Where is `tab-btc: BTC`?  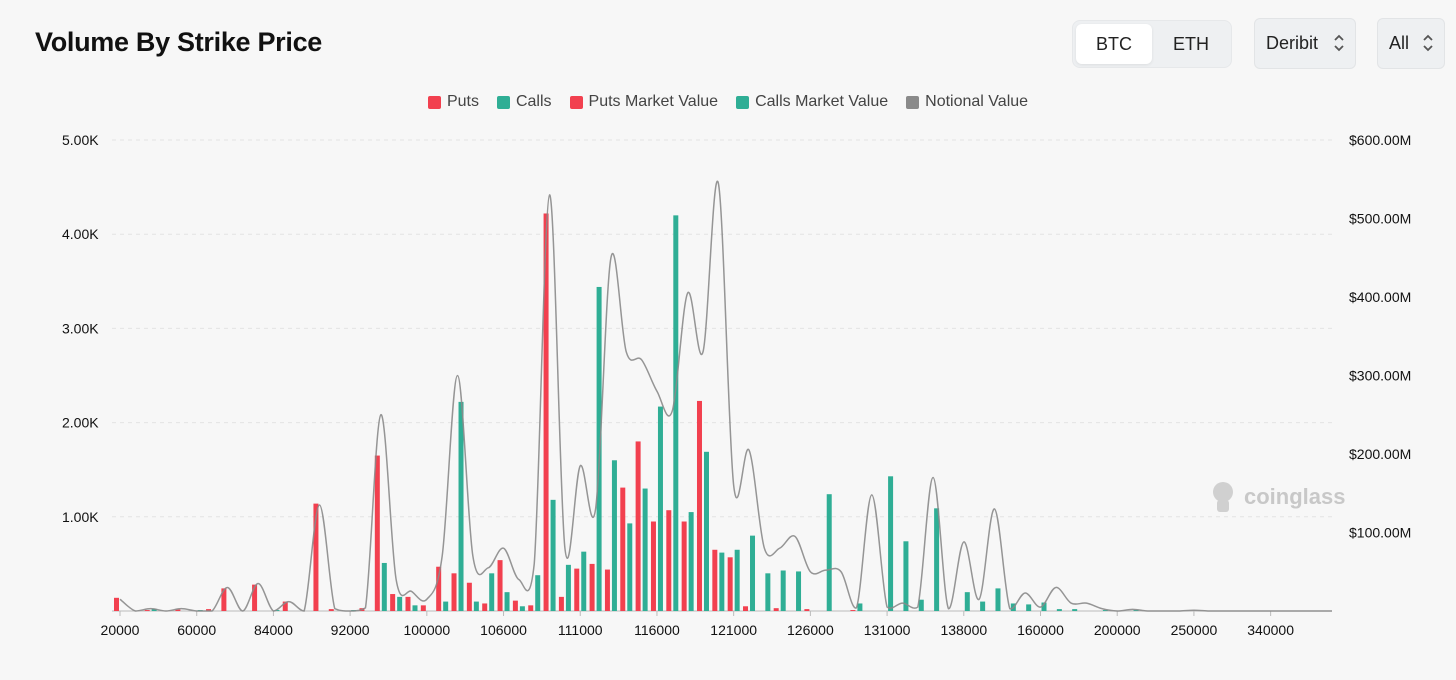
tab-btc: BTC is located at coordinates (1114, 44).